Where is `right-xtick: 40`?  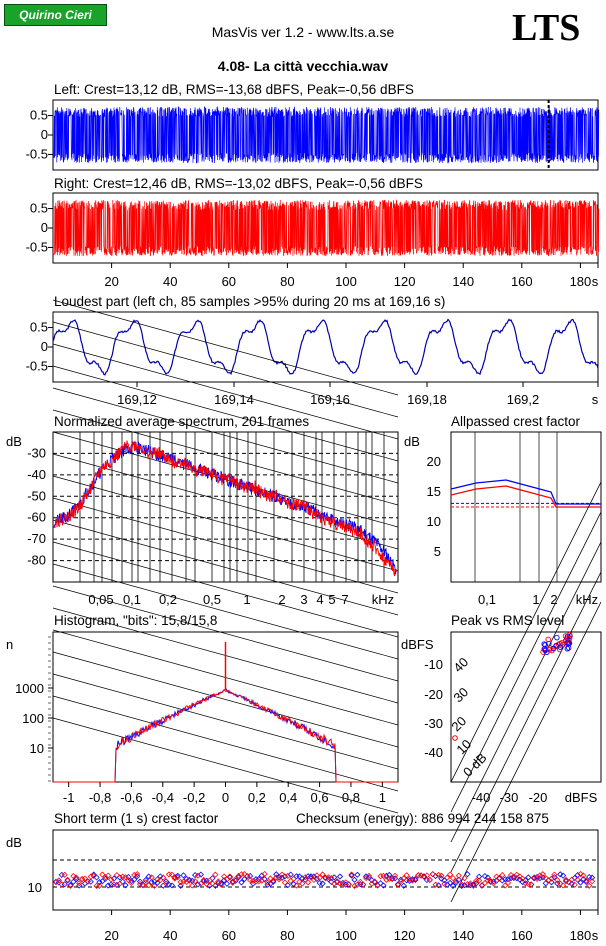
right-xtick: 40 is located at coordinates (170, 281).